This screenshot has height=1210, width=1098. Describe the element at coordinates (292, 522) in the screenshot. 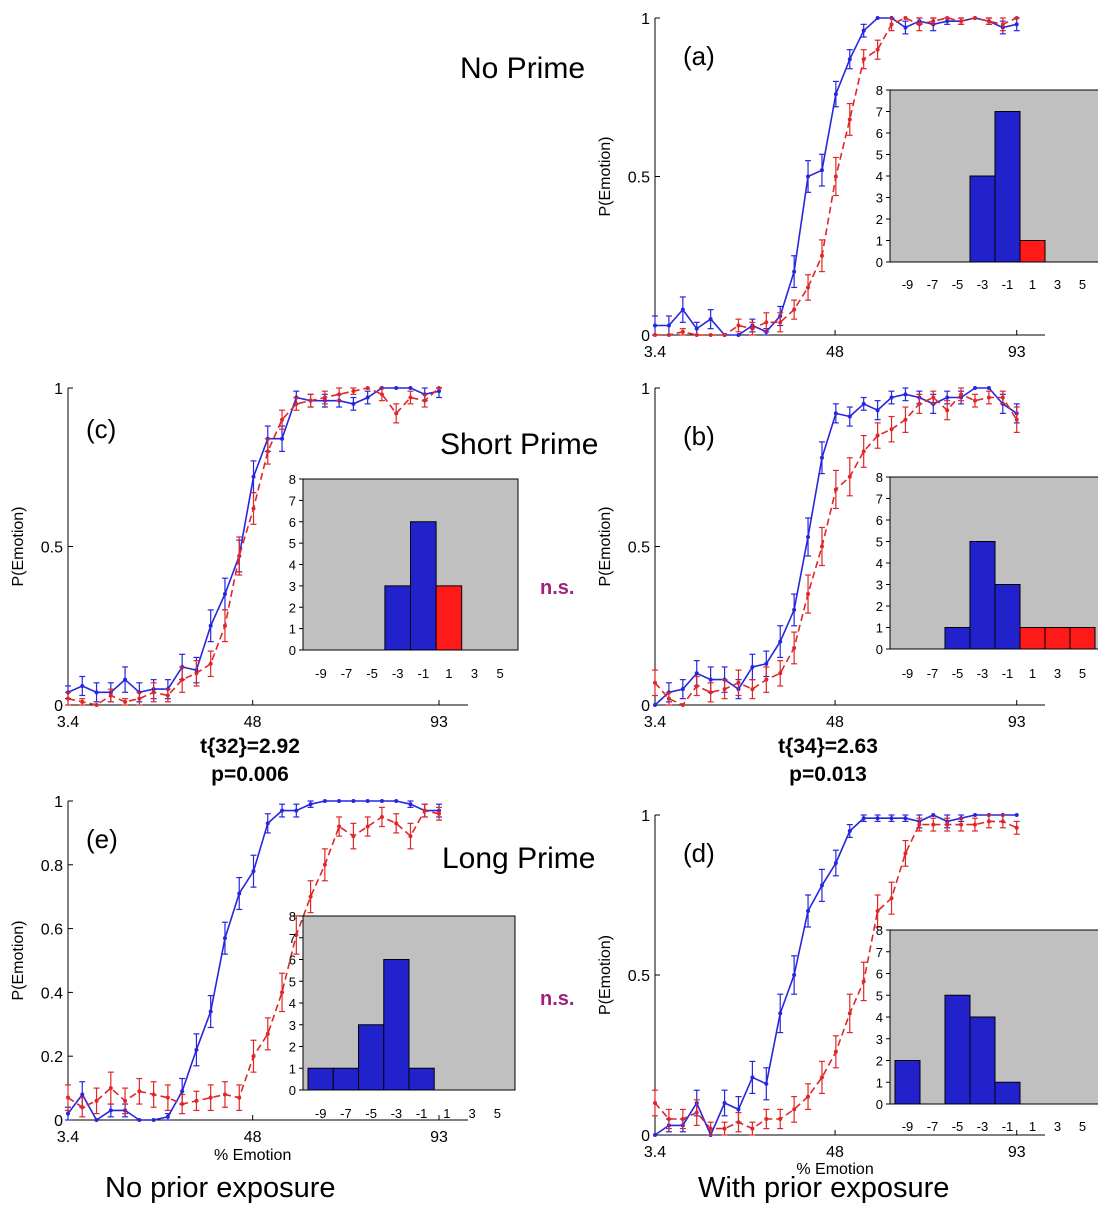

I see `inset-y-tick-label-c: 6` at that location.